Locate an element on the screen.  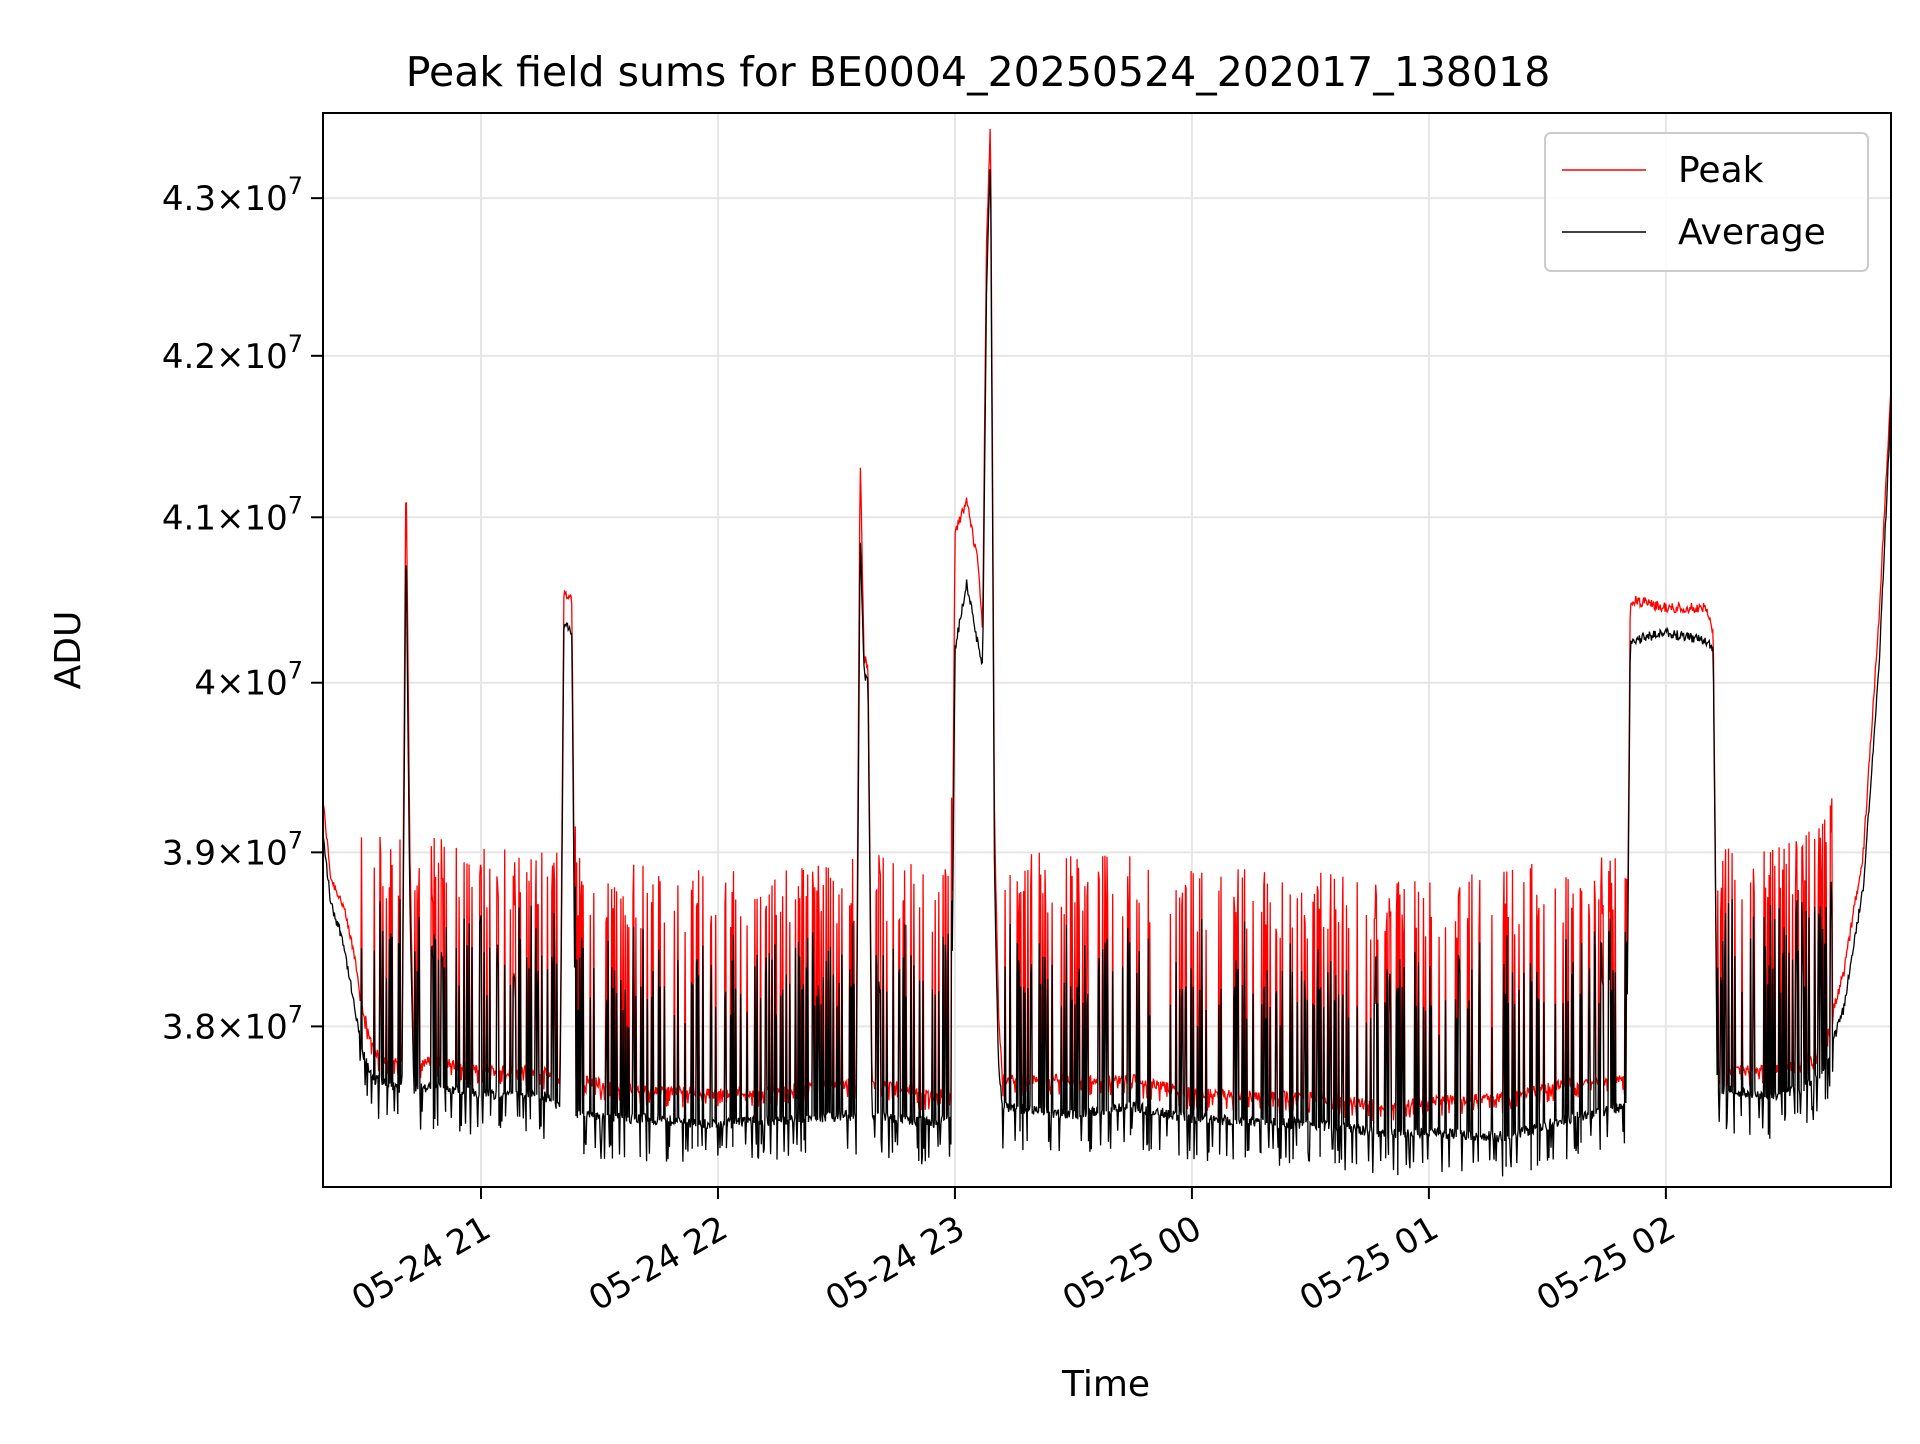
y-tick-mantissa: 4.3 is located at coordinates (189, 199).